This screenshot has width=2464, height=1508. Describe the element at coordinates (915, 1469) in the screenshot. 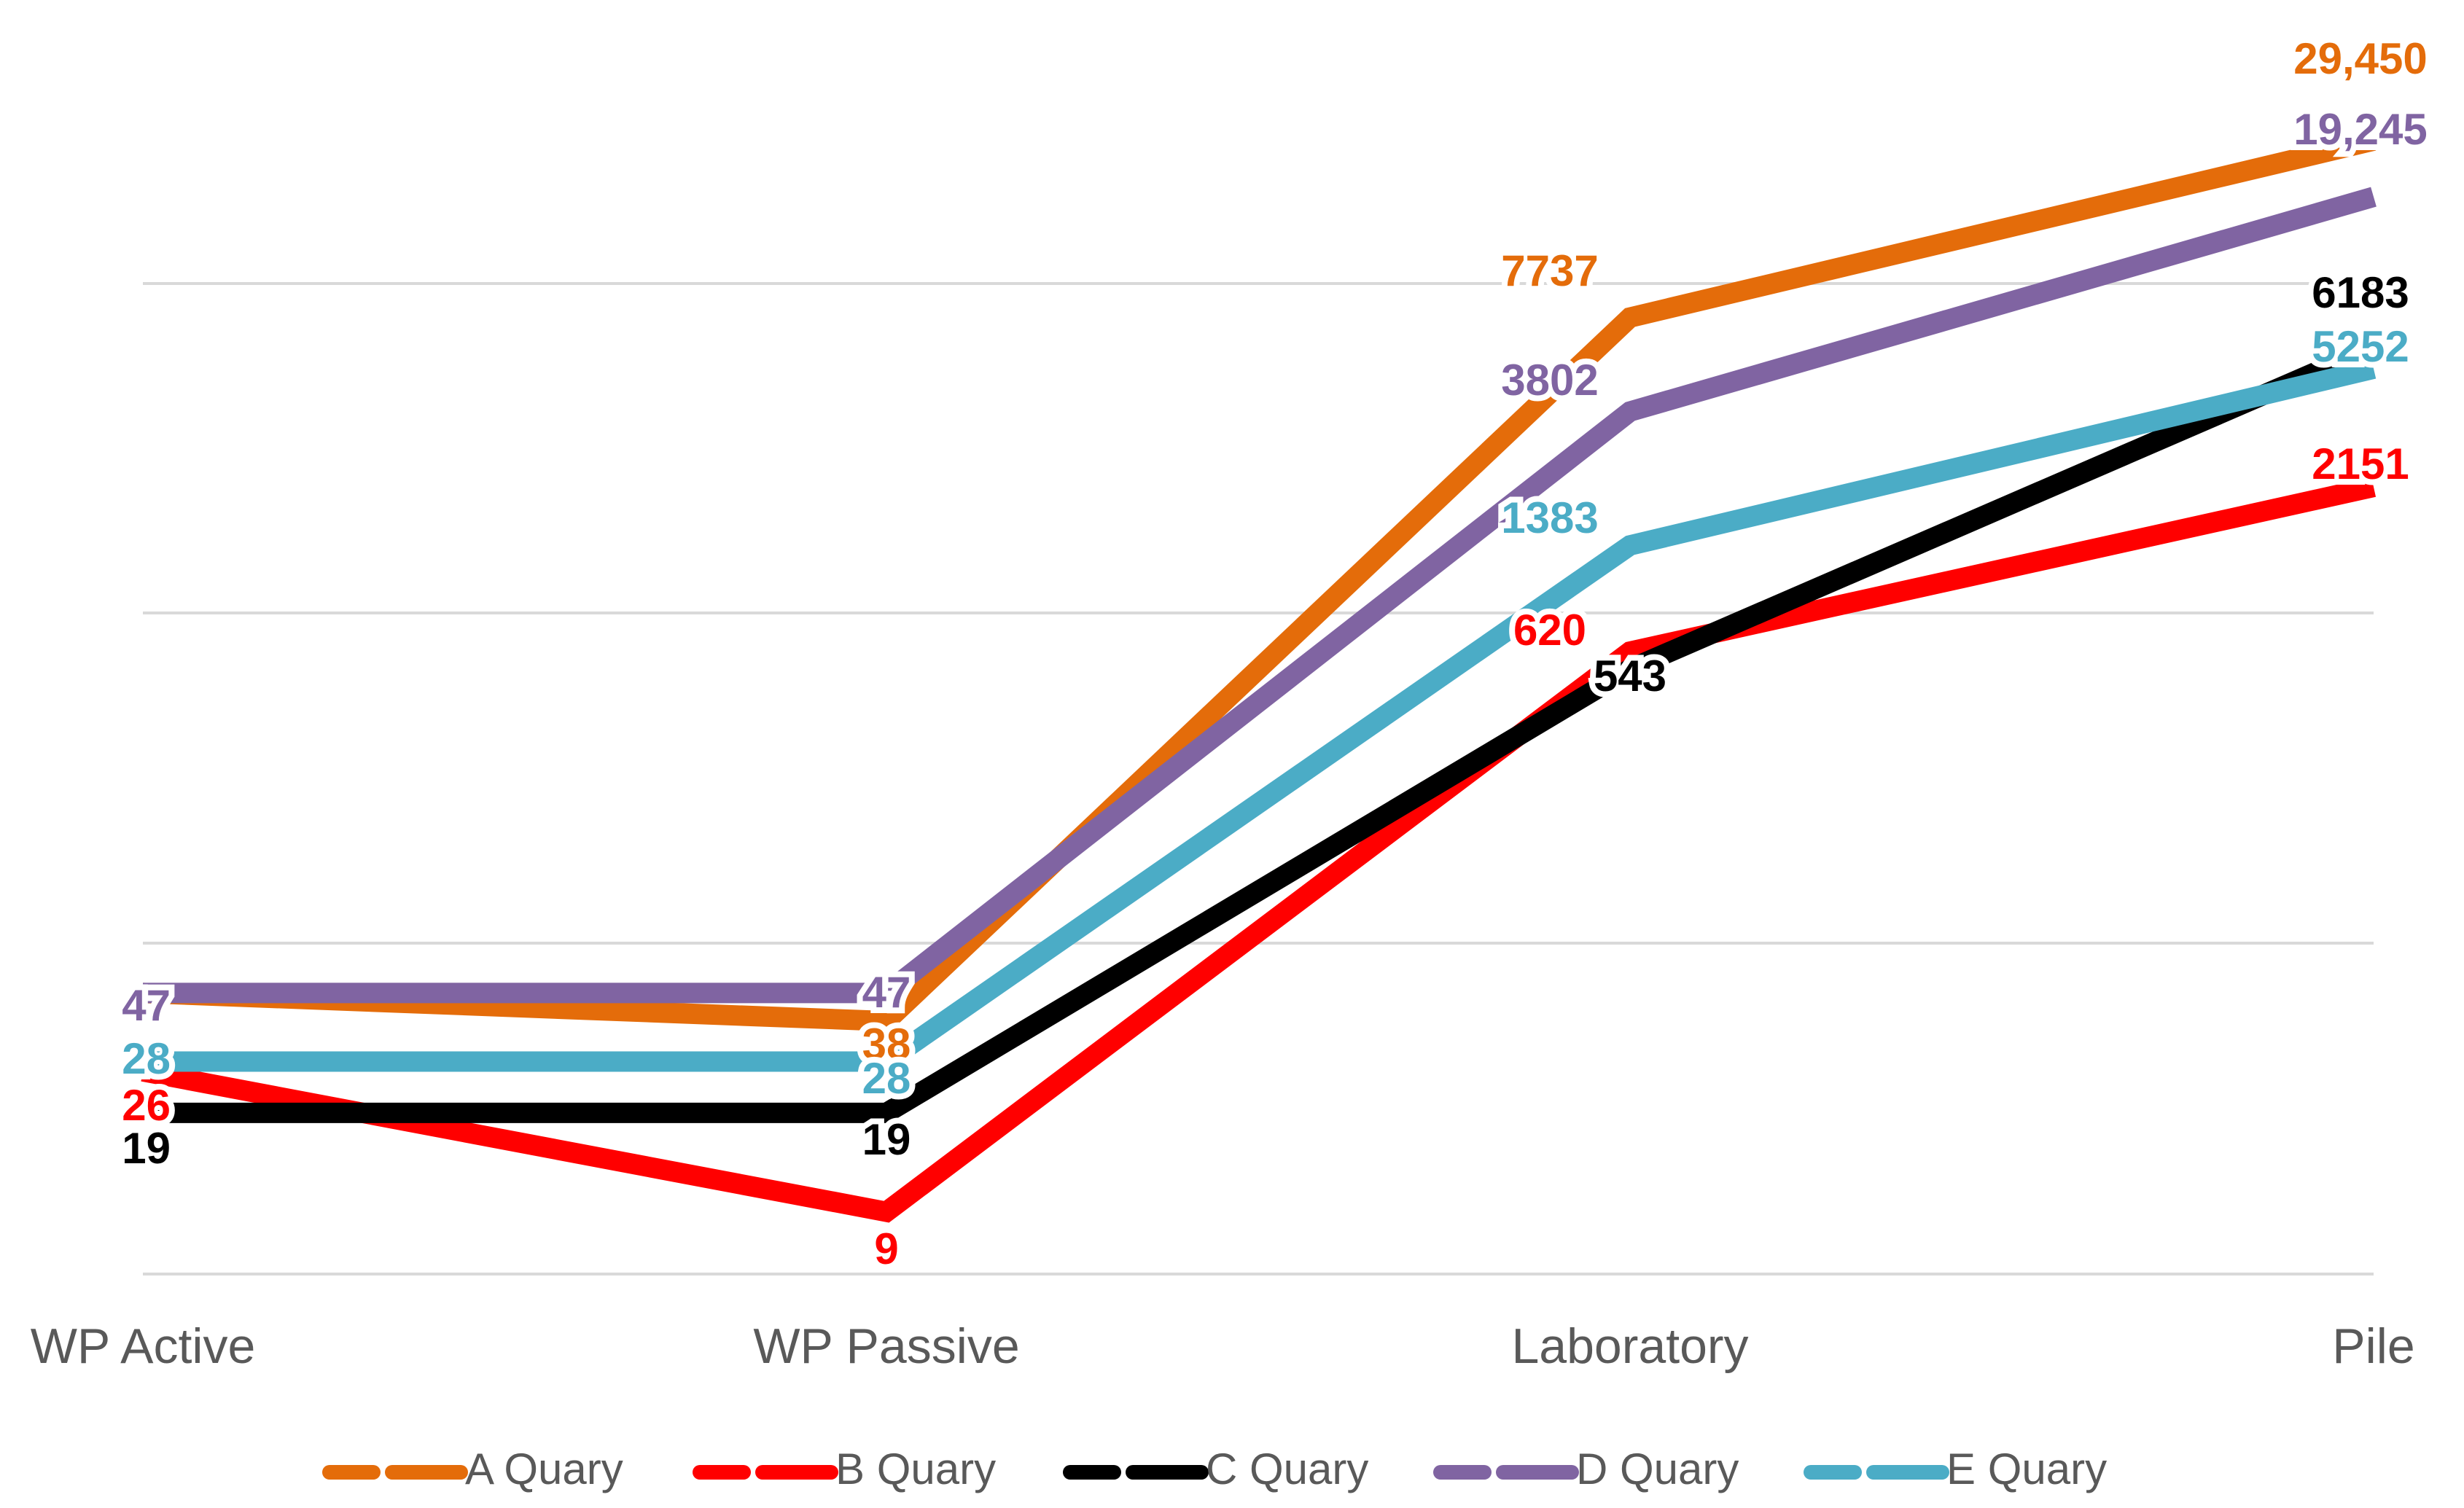

I see `legend-label: B Quary` at that location.